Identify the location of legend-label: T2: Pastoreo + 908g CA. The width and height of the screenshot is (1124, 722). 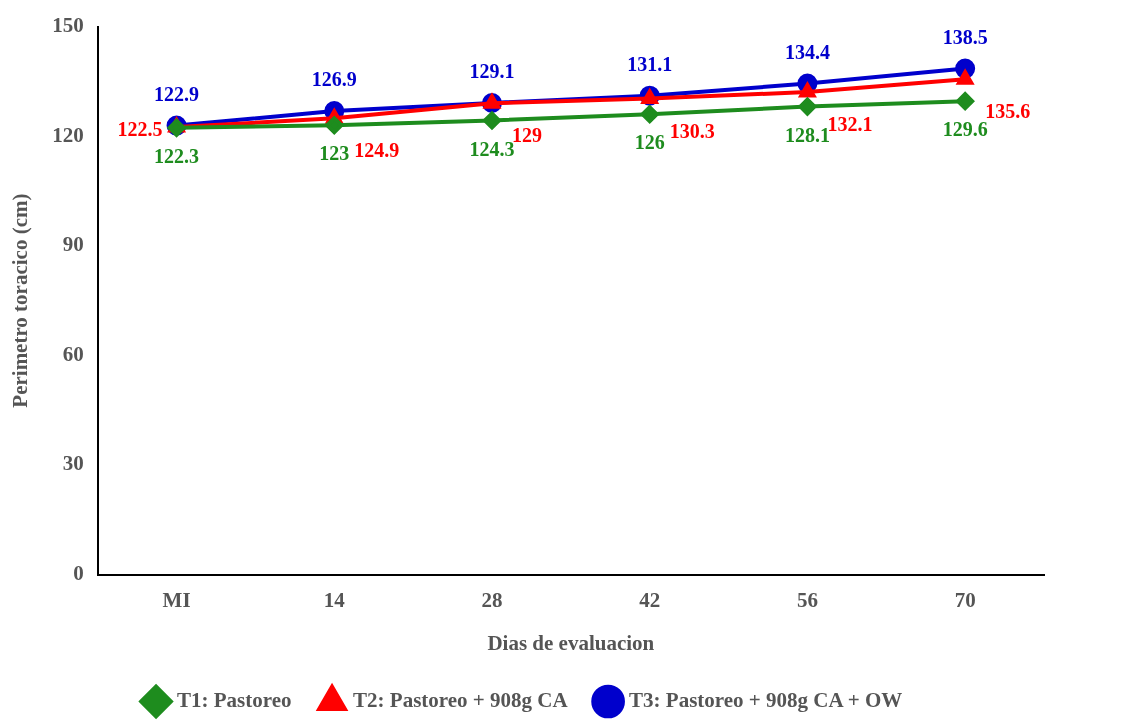
(461, 699).